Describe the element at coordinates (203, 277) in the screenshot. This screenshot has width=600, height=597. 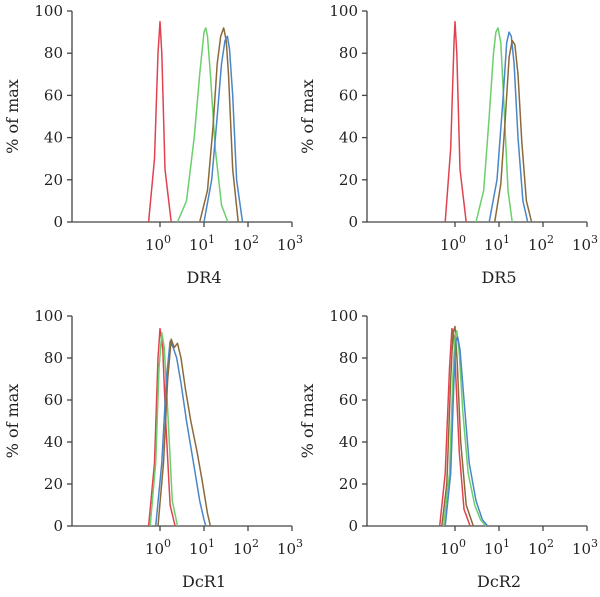
I see `x-axis-label: DR4` at that location.